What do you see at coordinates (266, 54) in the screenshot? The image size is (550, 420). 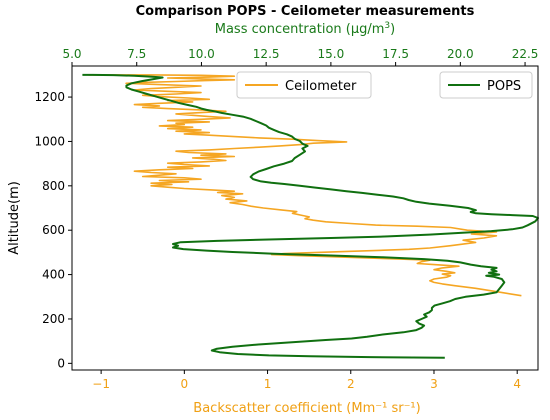 I see `top-tick-label: 12.5` at bounding box center [266, 54].